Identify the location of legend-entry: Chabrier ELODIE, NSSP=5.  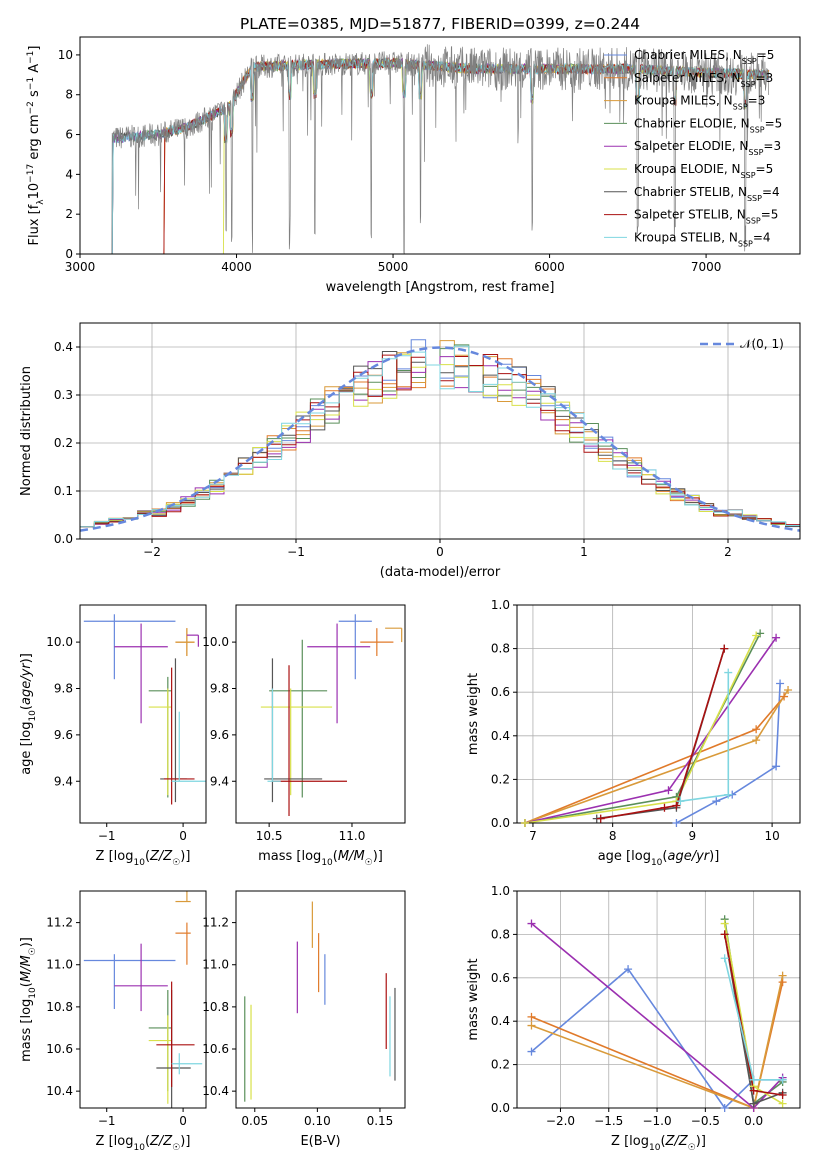
(708, 124).